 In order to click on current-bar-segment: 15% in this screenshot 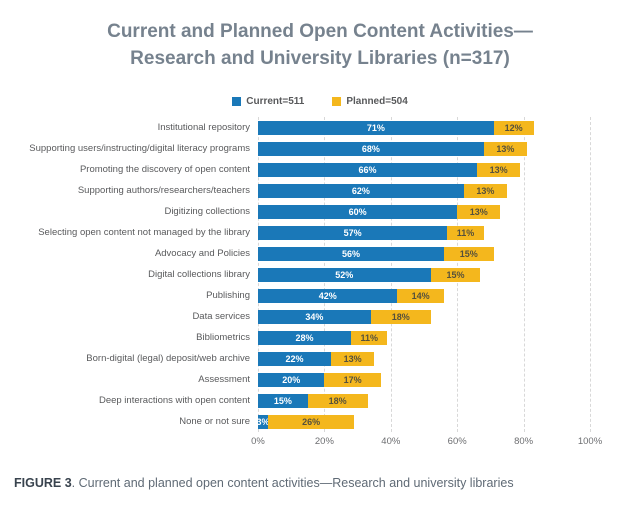, I will do `click(283, 400)`.